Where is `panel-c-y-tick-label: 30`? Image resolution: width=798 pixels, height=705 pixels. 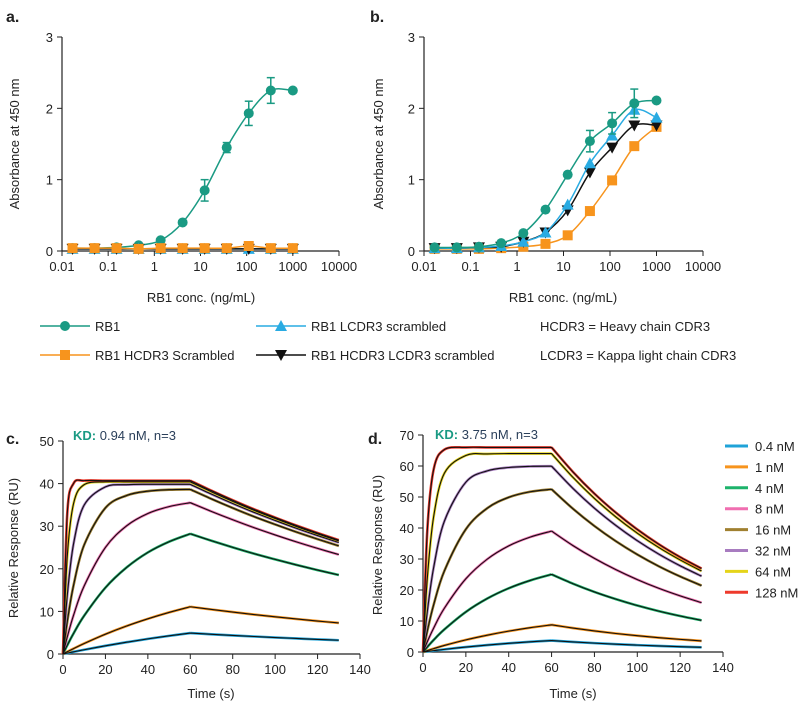
panel-c-y-tick-label: 30 is located at coordinates (47, 526).